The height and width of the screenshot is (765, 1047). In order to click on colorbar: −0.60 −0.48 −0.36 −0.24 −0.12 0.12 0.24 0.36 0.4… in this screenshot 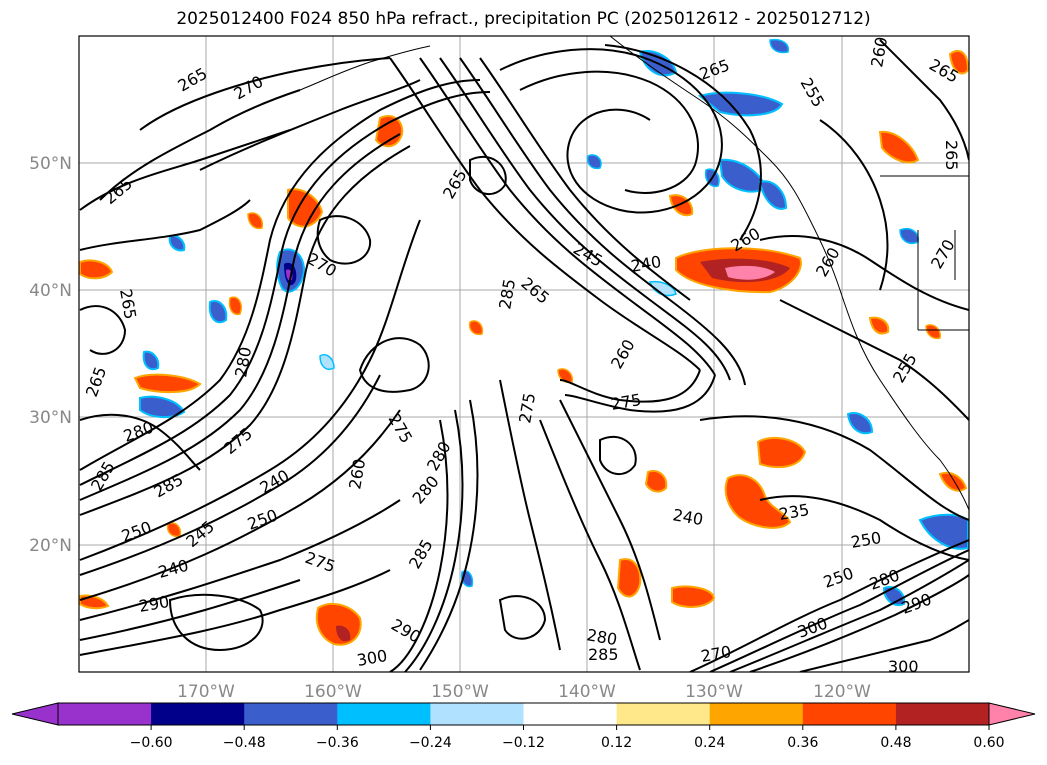, I will do `click(523, 726)`.